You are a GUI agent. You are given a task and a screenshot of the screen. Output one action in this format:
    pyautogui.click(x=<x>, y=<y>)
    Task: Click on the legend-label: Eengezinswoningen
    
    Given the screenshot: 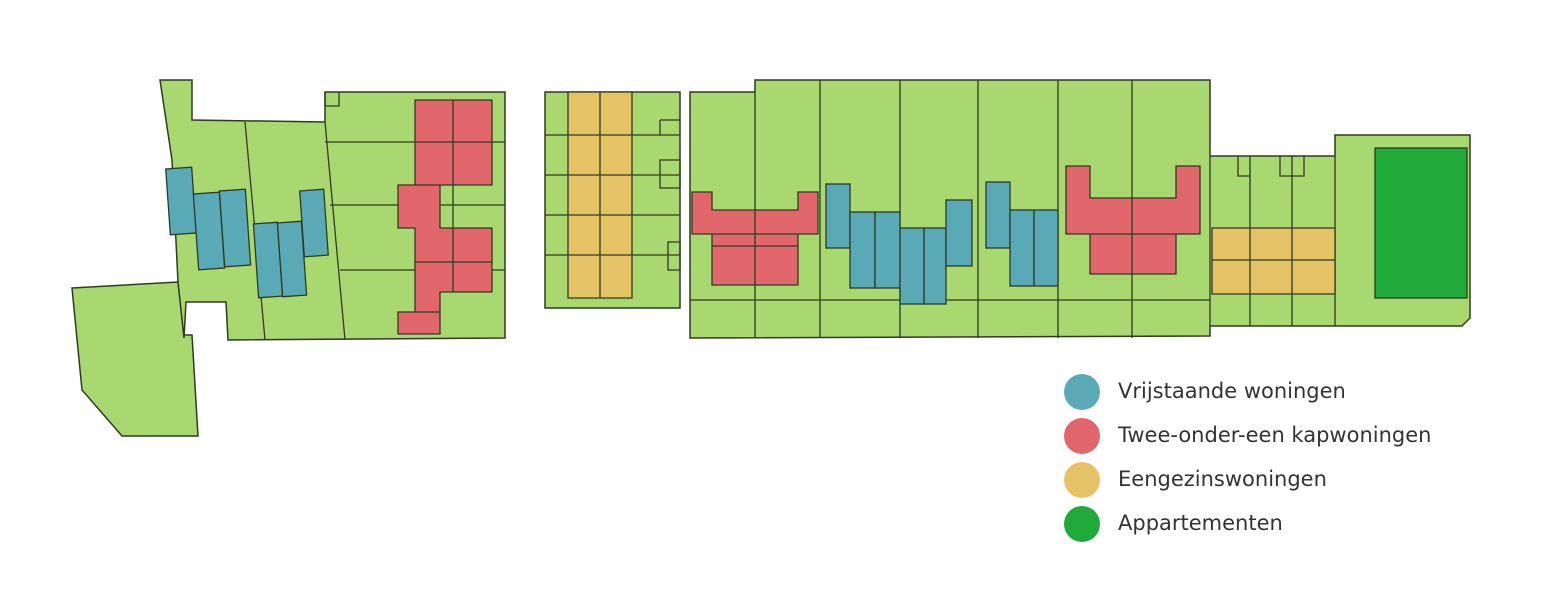 What is the action you would take?
    pyautogui.click(x=1222, y=479)
    